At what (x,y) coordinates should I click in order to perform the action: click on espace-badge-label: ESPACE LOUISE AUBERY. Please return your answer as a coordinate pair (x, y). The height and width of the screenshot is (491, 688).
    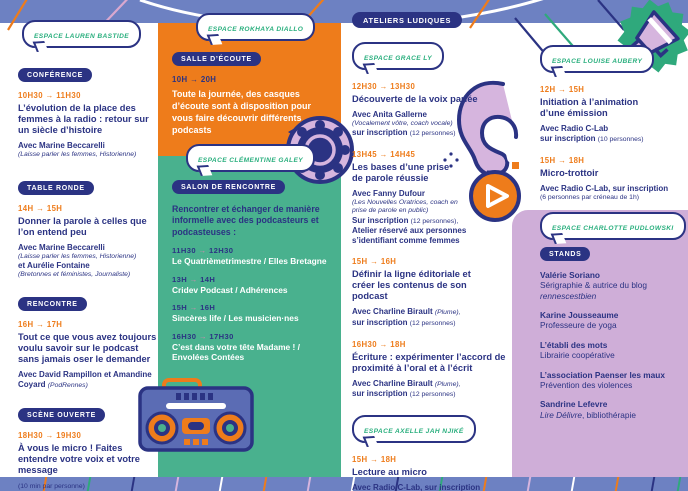
    Looking at the image, I should click on (597, 61).